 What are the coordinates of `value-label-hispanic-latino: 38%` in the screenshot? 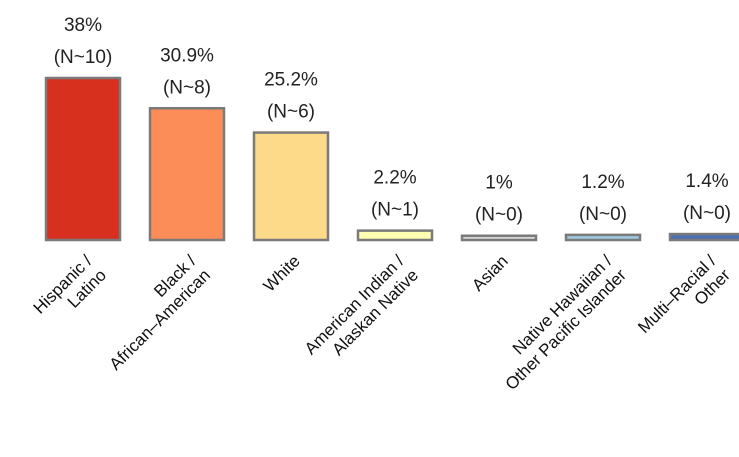 It's located at (83, 25).